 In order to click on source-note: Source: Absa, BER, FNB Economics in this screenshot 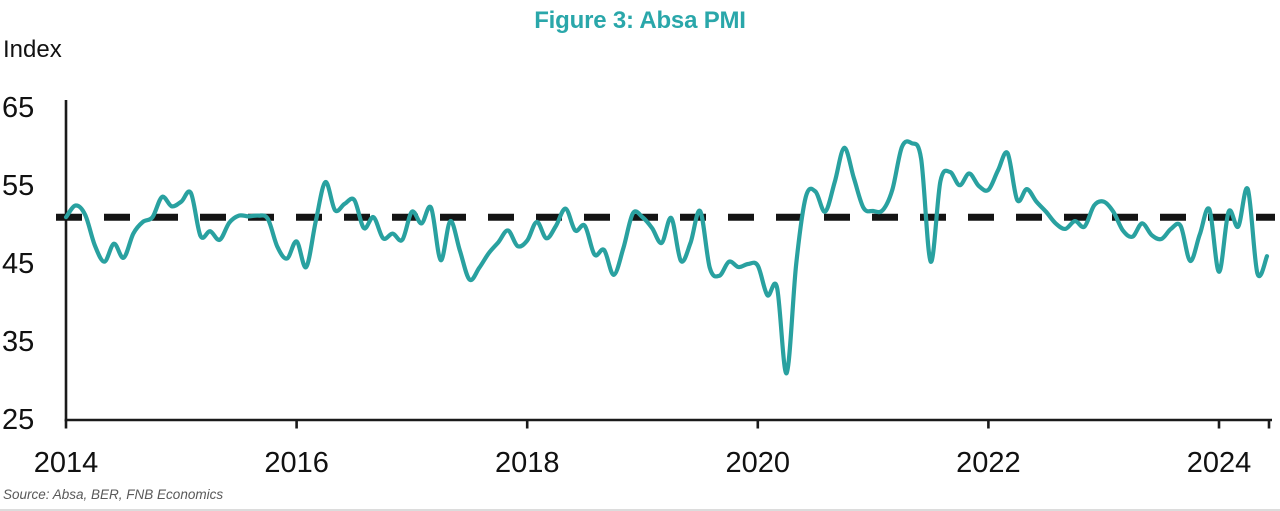, I will do `click(113, 494)`.